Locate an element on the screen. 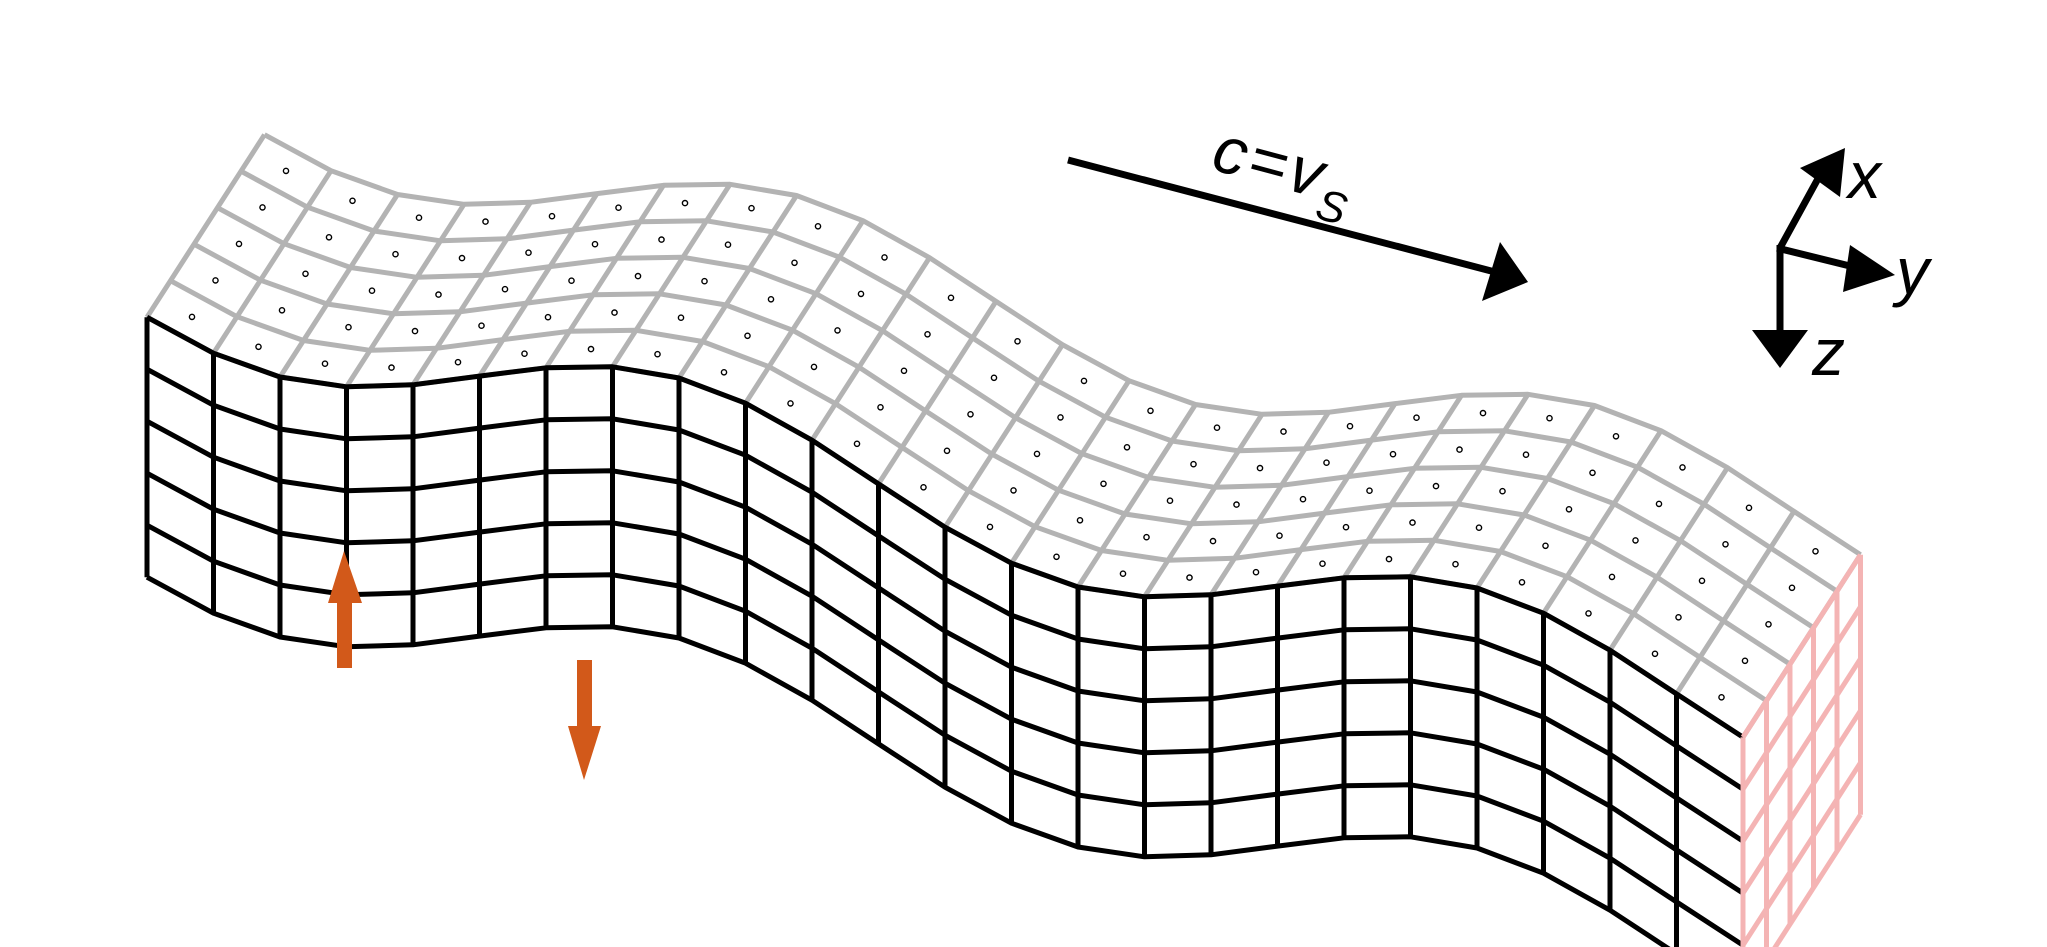  x-axis-arrowhead is located at coordinates (1822, 172).